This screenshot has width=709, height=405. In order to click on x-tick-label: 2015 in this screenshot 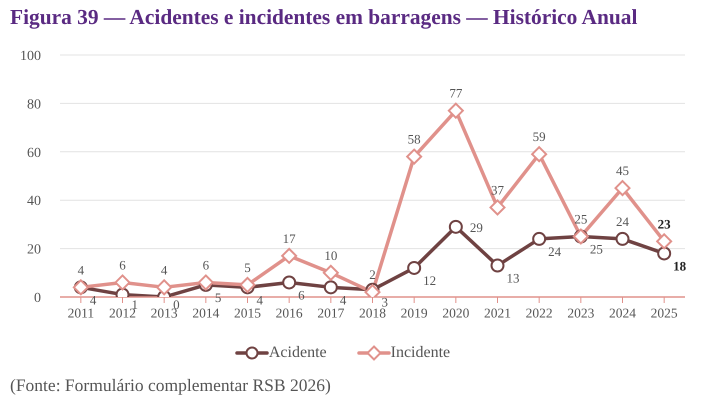, I will do `click(248, 313)`.